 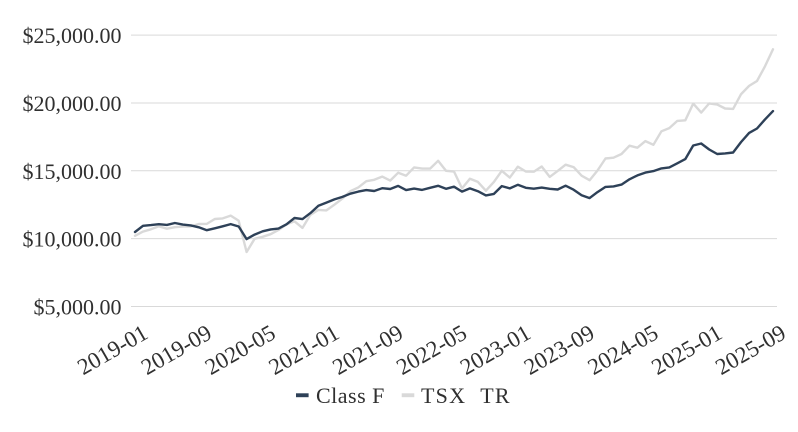 I want to click on svg-text: 2022-05, so click(x=431, y=350).